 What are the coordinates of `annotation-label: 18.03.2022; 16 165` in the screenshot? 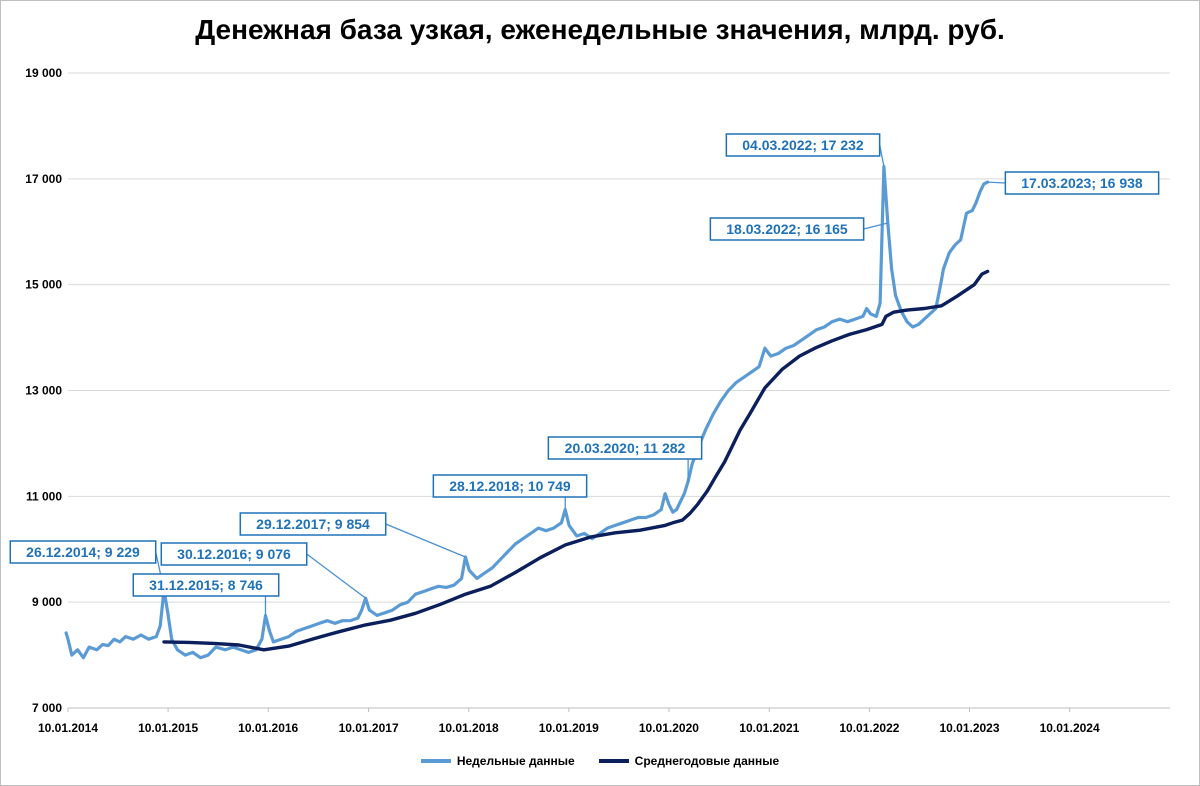 It's located at (787, 229).